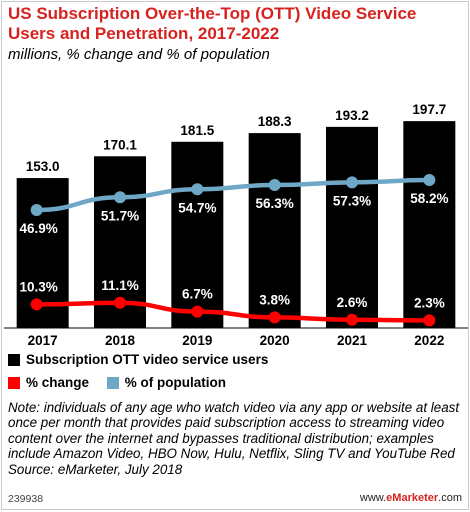 This screenshot has height=512, width=470. Describe the element at coordinates (352, 200) in the screenshot. I see `population-label-2021: 57.3%` at that location.